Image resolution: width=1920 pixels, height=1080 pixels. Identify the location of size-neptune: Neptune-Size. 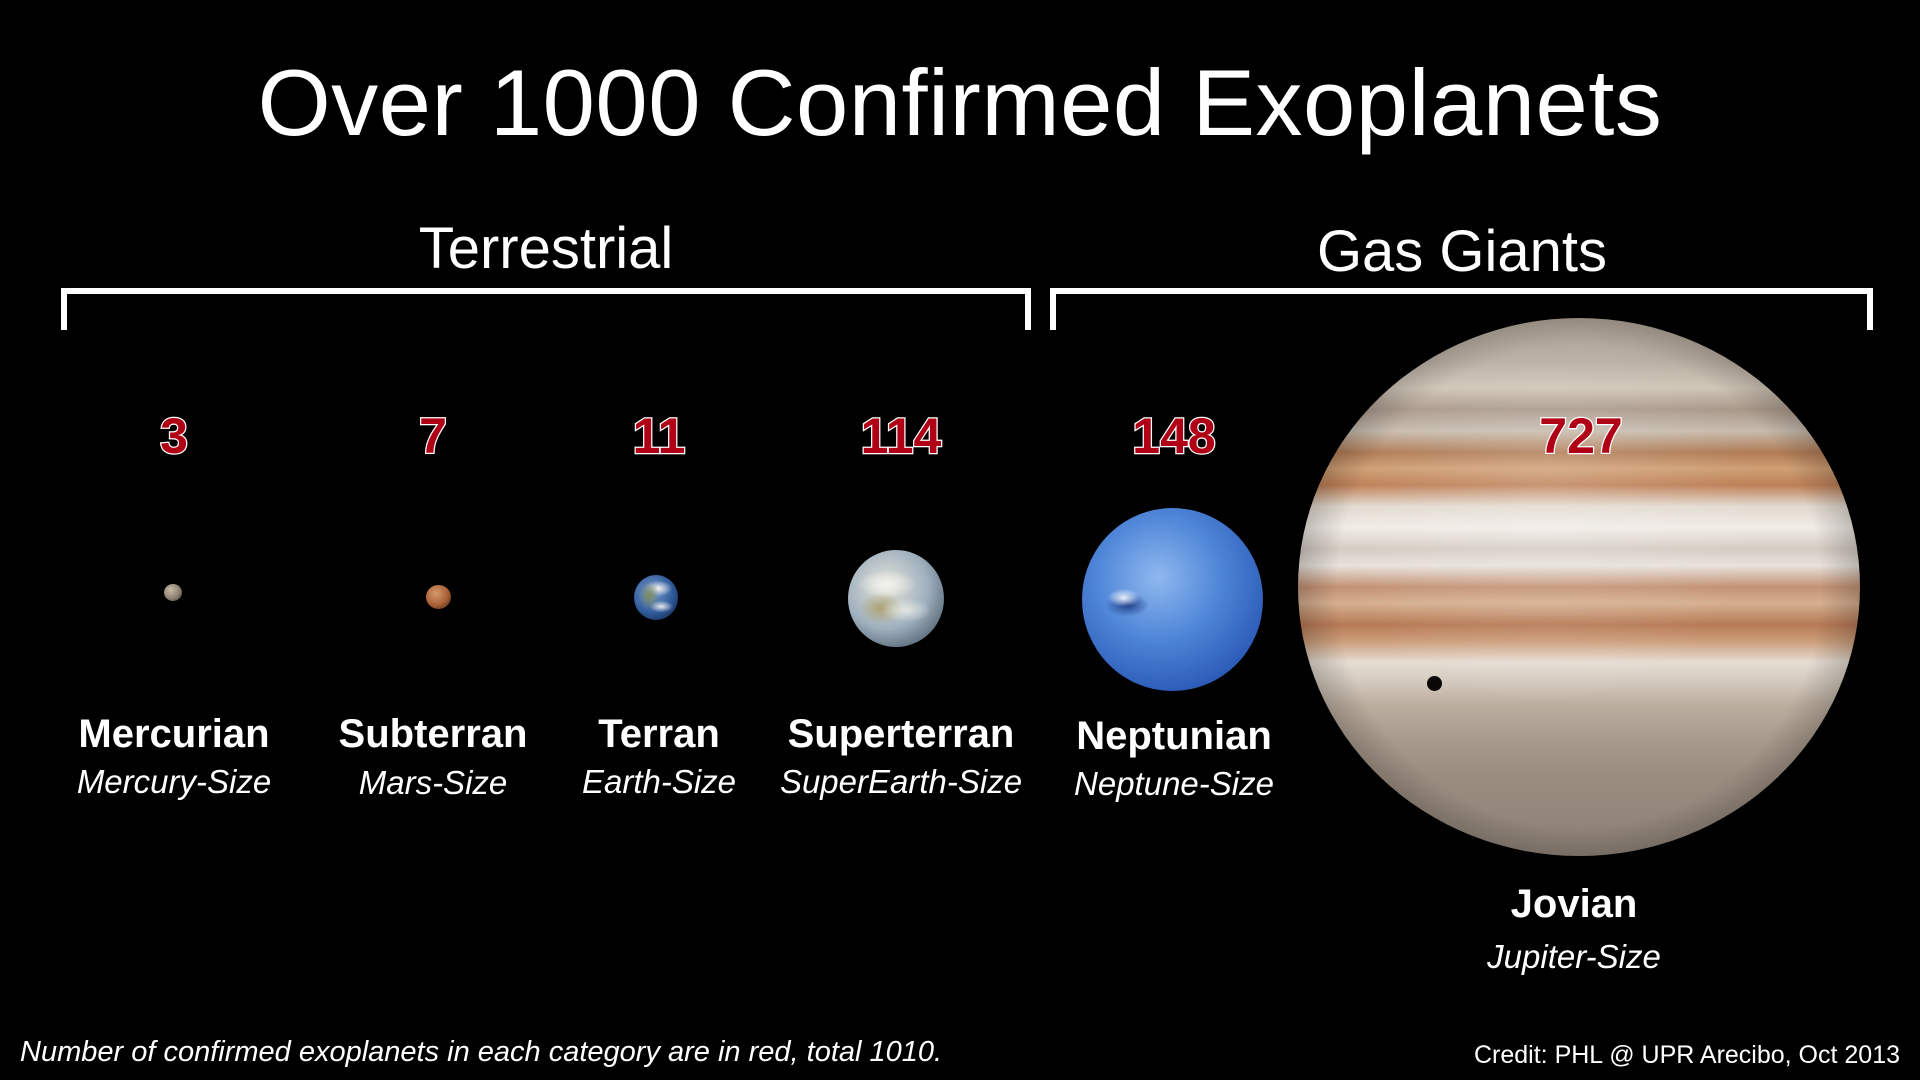
(1174, 783).